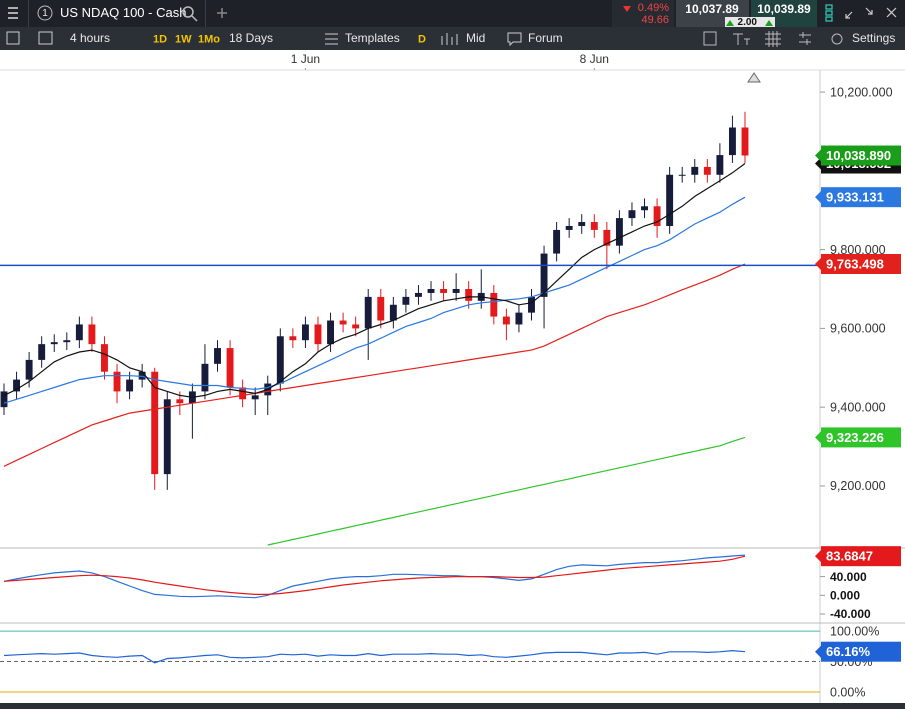 The image size is (905, 709). I want to click on price-badge-label: 83.6847, so click(849, 556).